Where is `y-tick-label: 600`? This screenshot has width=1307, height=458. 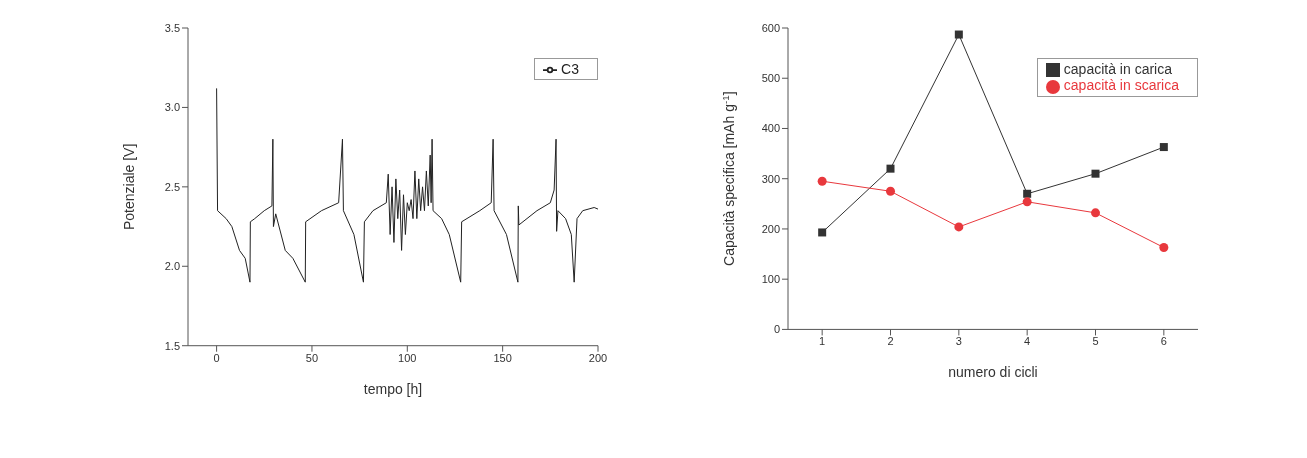 y-tick-label: 600 is located at coordinates (770, 27).